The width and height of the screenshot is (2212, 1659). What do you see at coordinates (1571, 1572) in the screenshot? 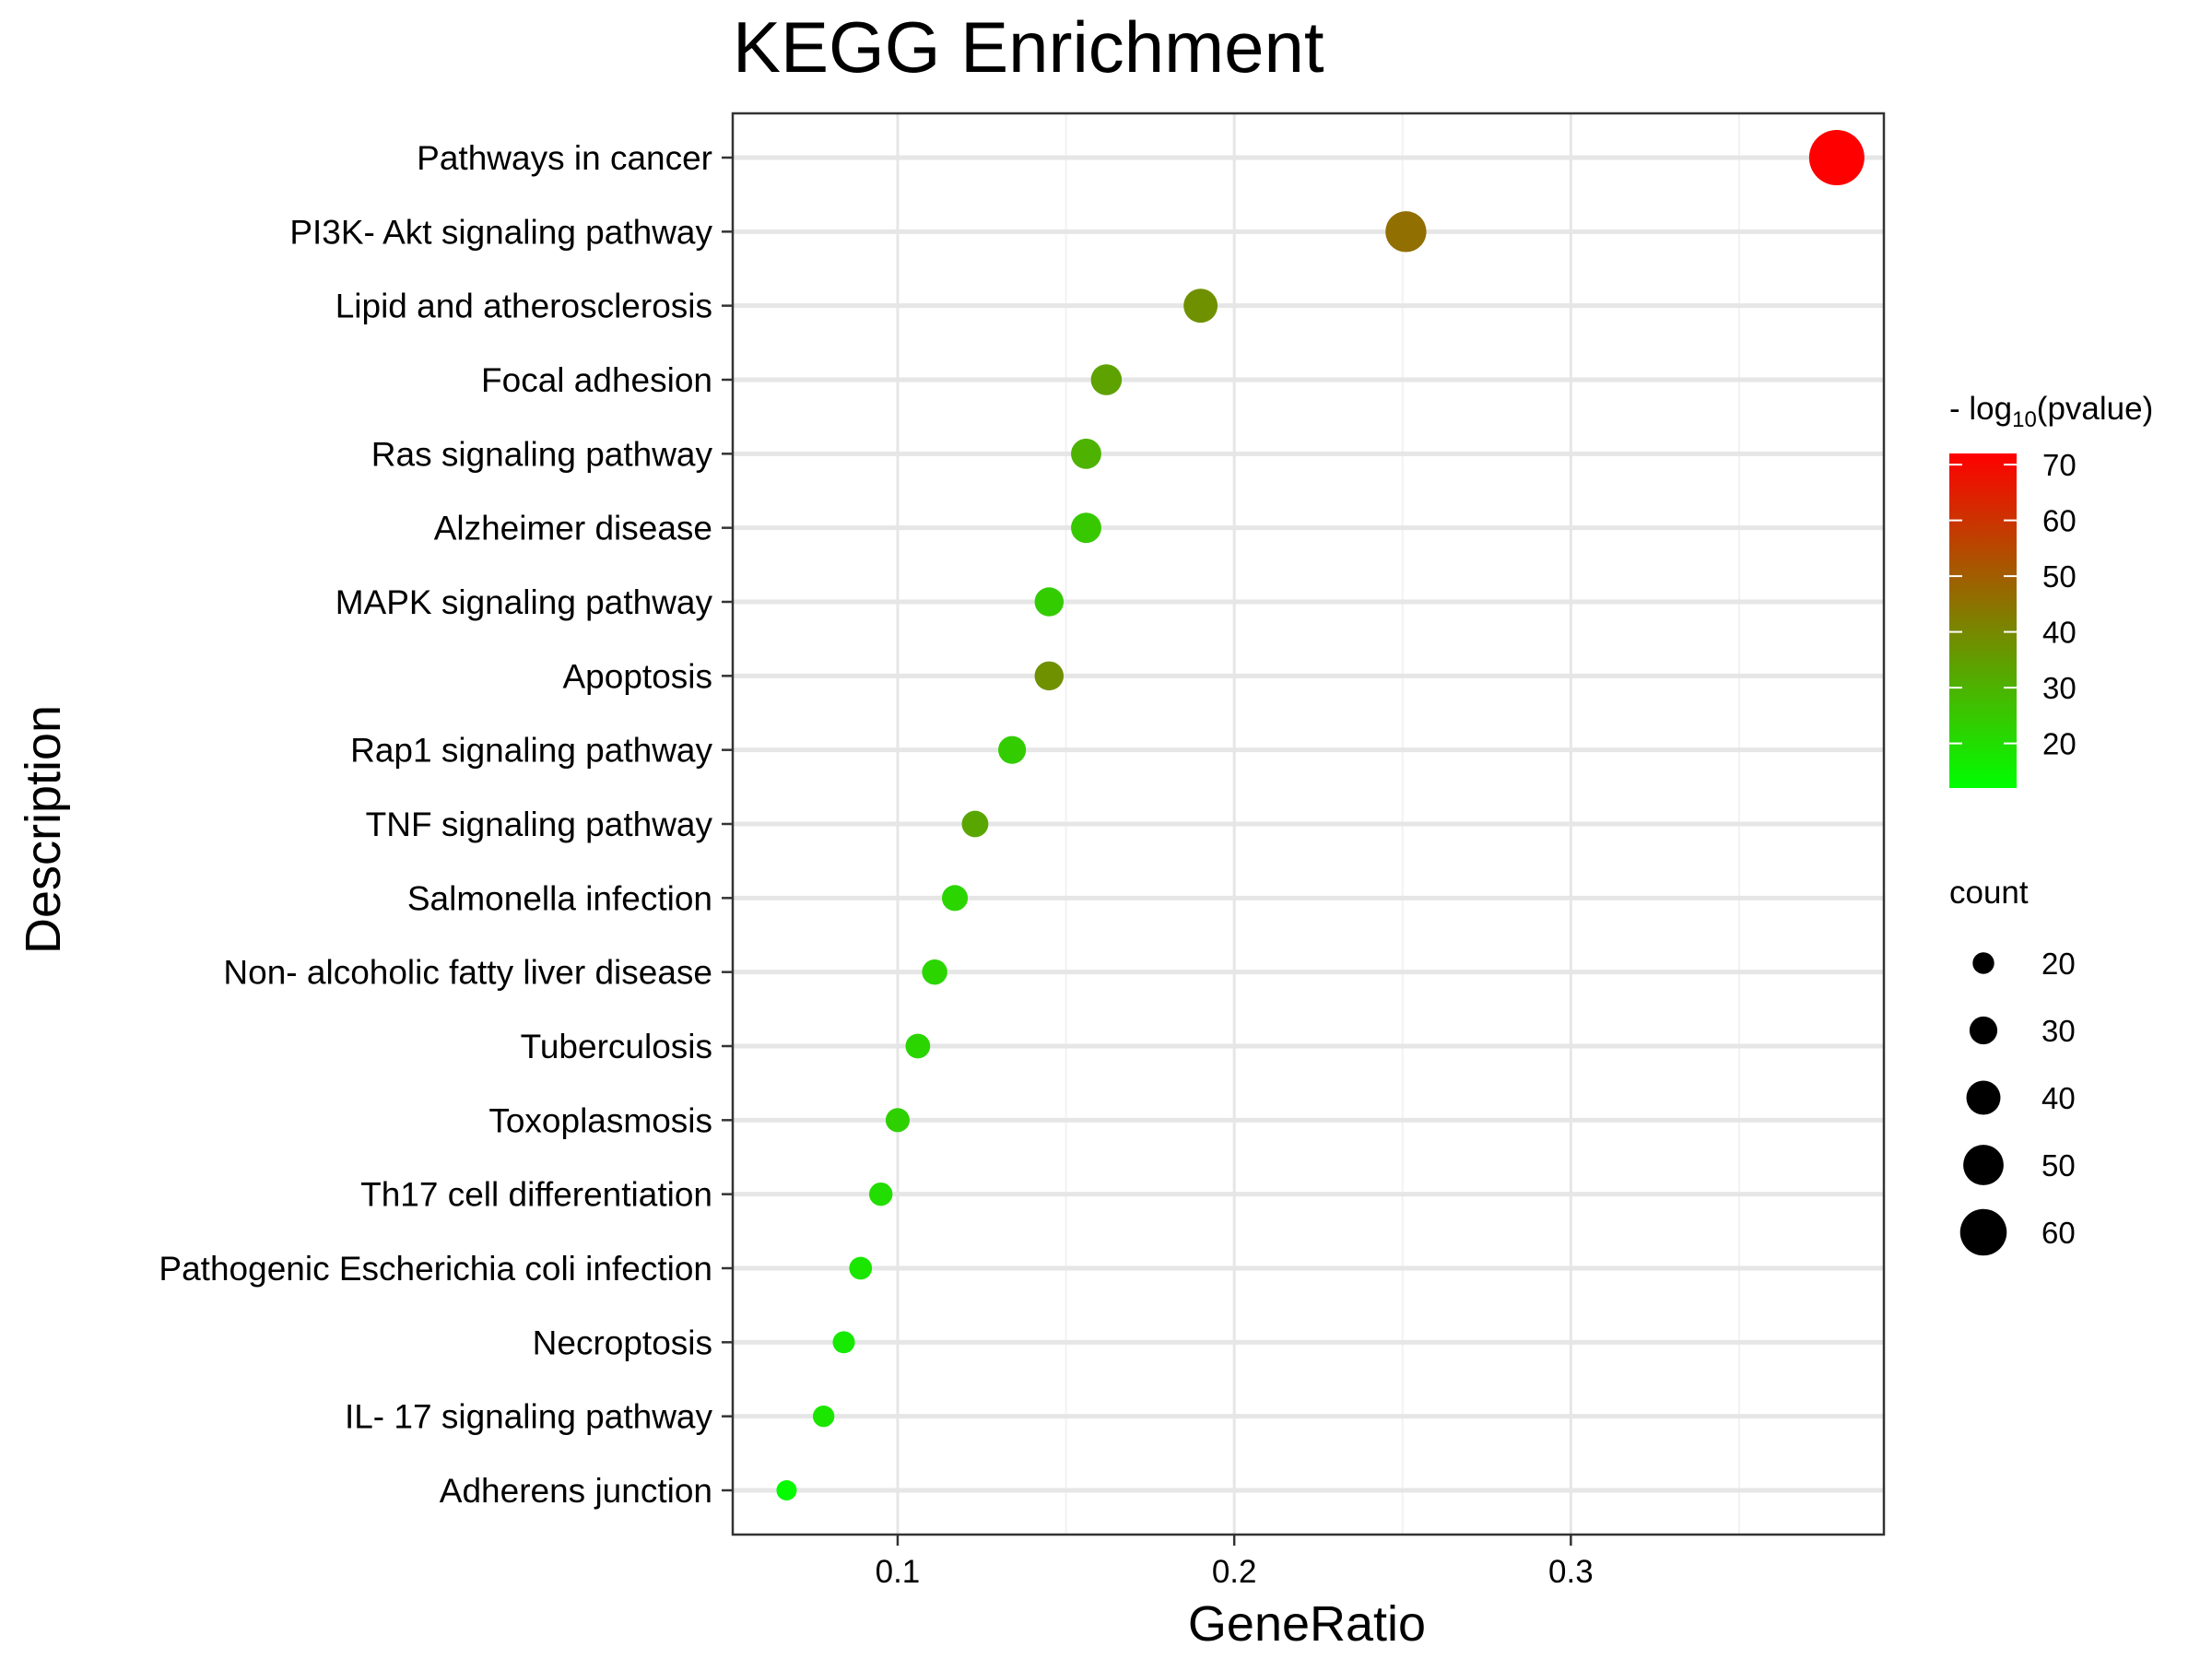
I see `x-tick-label: 0.3` at bounding box center [1571, 1572].